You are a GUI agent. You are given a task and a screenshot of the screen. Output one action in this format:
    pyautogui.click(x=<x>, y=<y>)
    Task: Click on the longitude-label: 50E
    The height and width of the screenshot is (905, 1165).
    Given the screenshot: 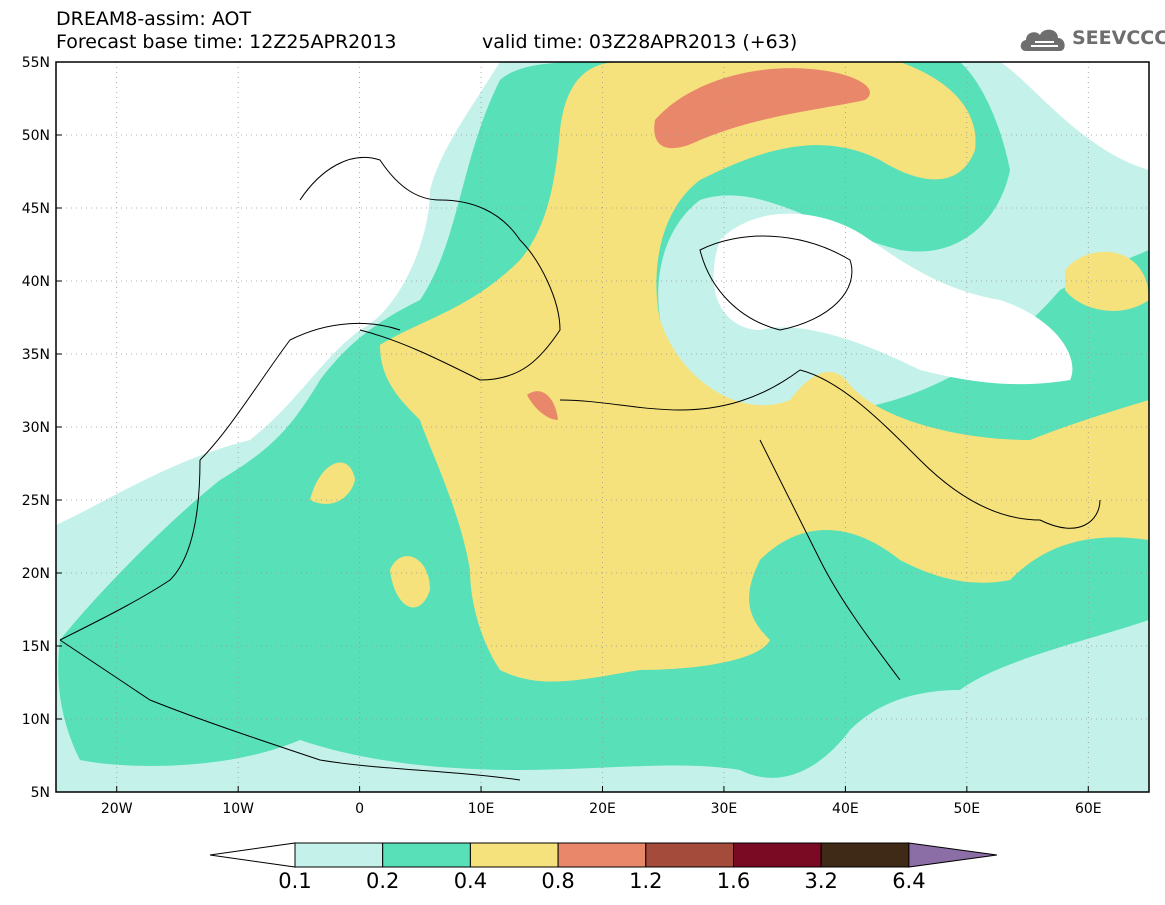 What is the action you would take?
    pyautogui.click(x=966, y=809)
    